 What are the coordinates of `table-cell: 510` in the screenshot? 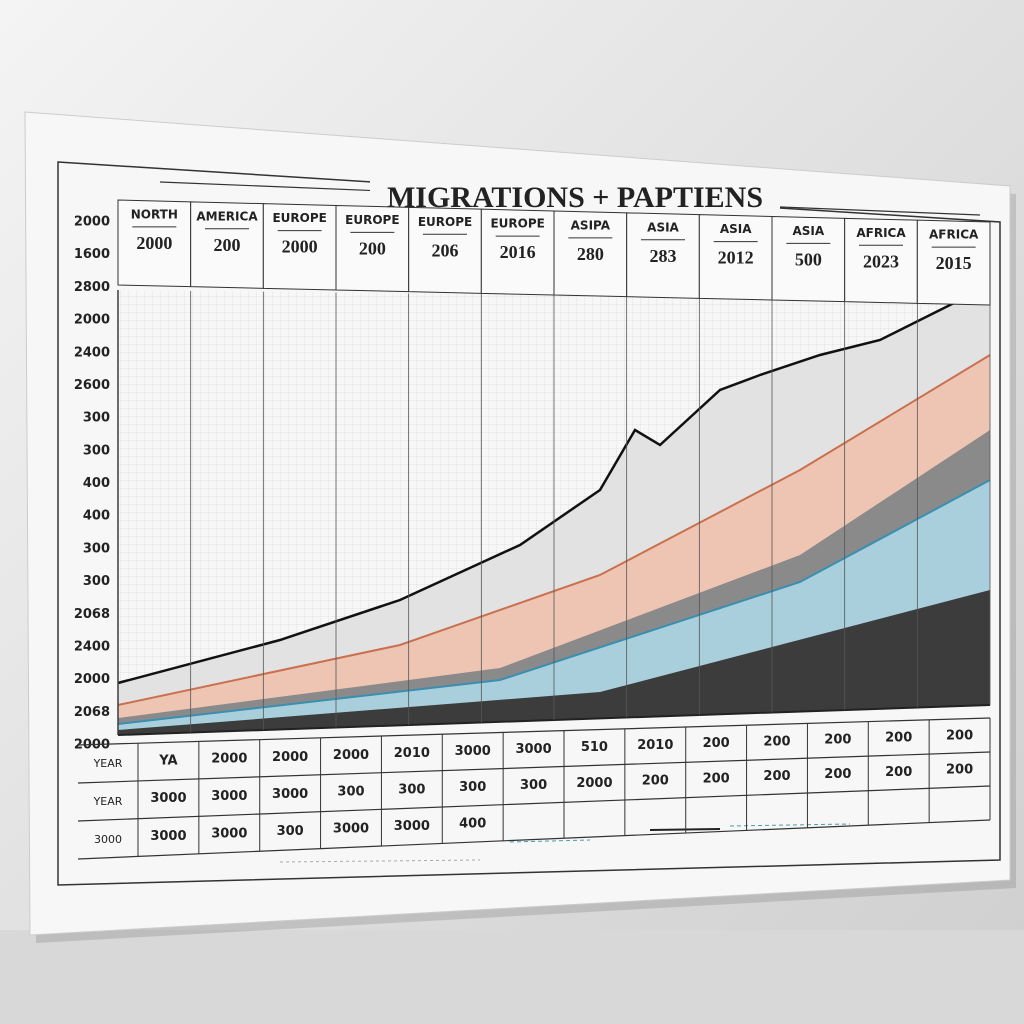 It's located at (594, 747).